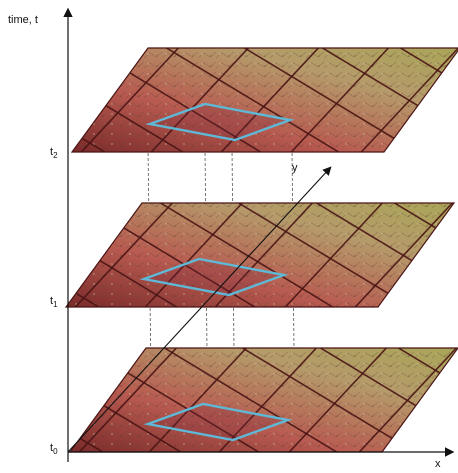 The image size is (458, 473). Describe the element at coordinates (295, 168) in the screenshot. I see `y-axis-label: y` at that location.